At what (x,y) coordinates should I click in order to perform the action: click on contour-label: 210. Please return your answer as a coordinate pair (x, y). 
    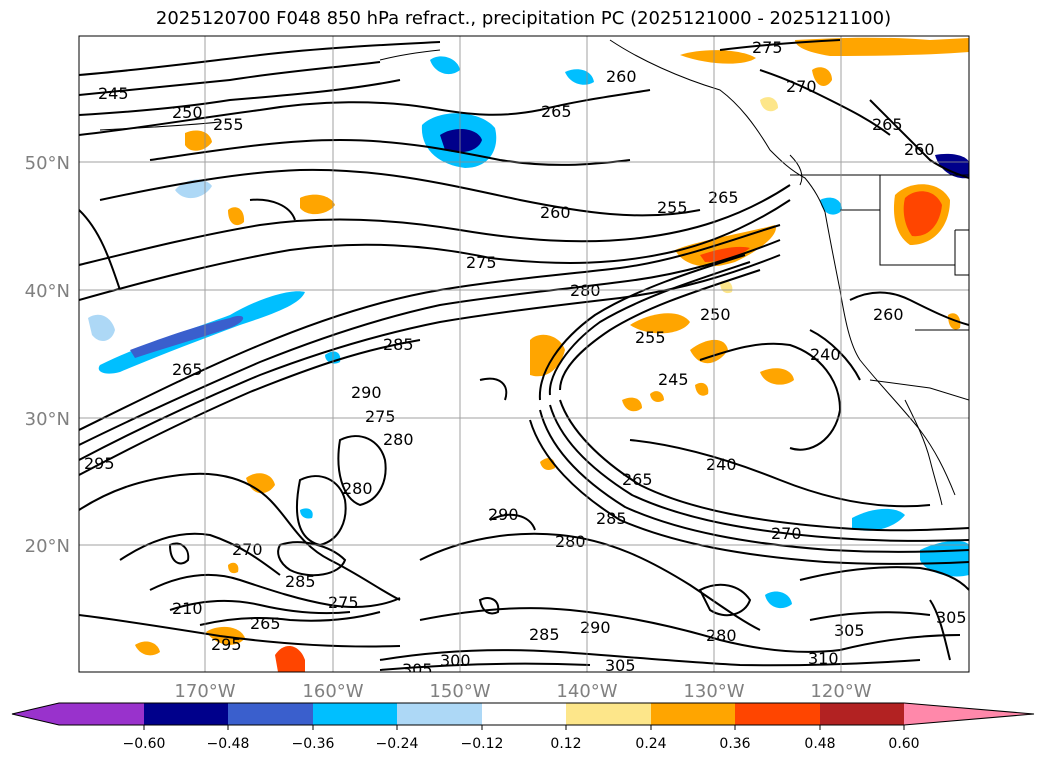
    Looking at the image, I should click on (187, 608).